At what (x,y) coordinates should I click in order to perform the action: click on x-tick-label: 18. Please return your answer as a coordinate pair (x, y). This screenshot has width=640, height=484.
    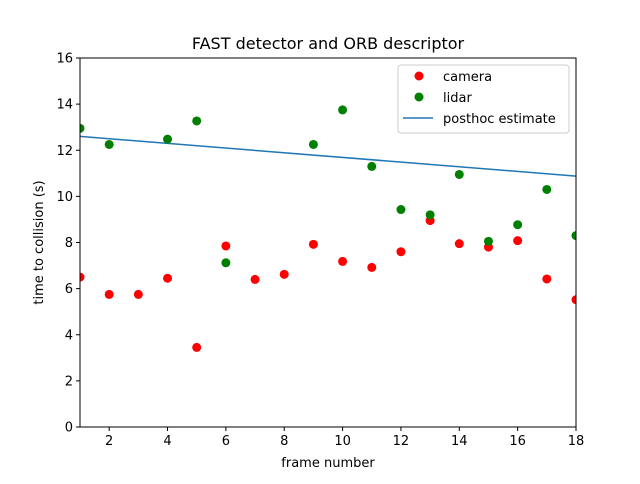
    Looking at the image, I should click on (576, 441).